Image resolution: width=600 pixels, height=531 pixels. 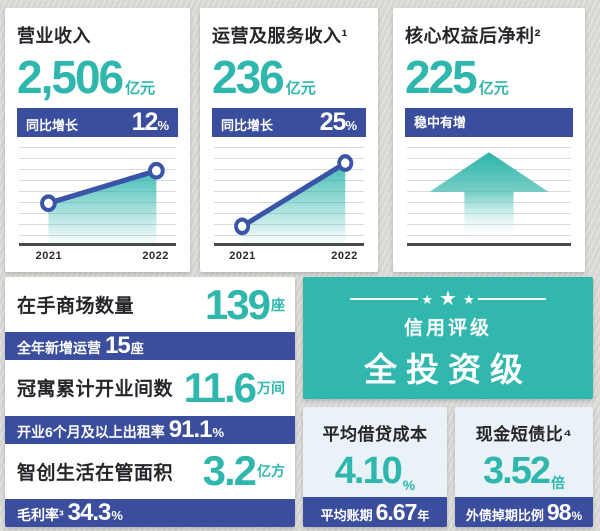 I want to click on rental-rooms-label: 冠寓累计开业间数, so click(x=95, y=390).